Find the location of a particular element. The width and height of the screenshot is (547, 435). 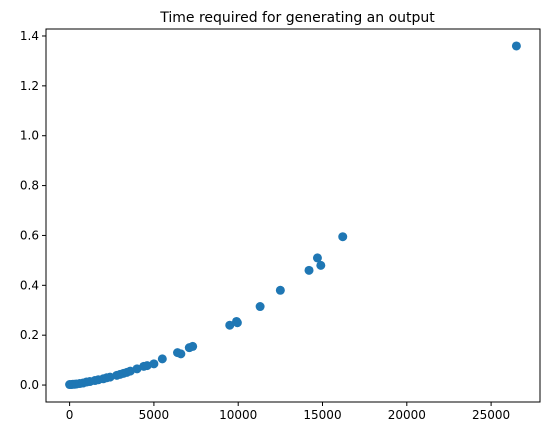

y-tick-label: 1.4 is located at coordinates (29, 36).